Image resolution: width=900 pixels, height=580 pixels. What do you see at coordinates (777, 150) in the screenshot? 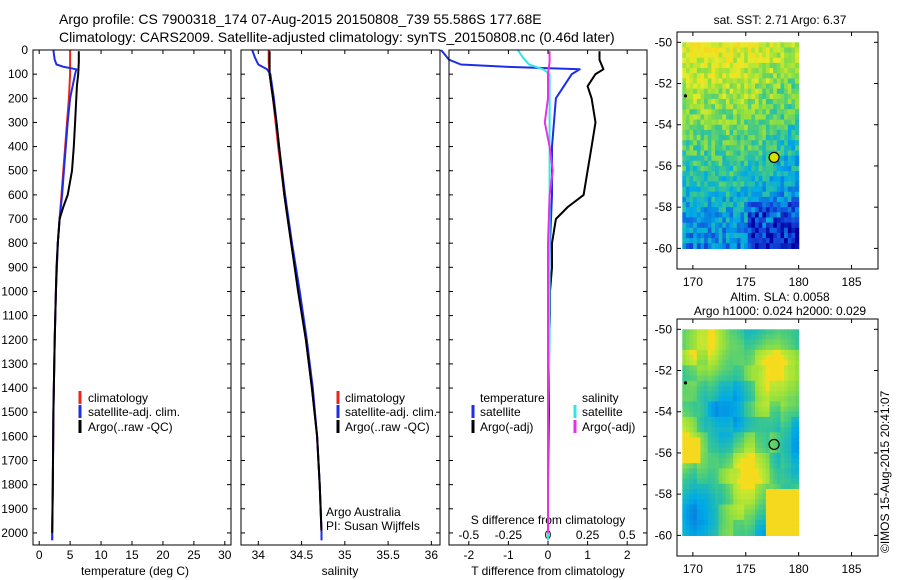
I see `sst-map-frame` at bounding box center [777, 150].